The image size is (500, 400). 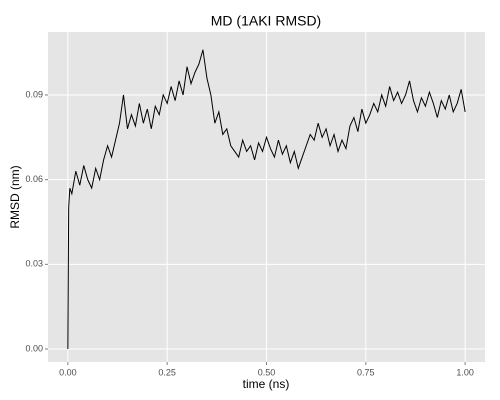 What do you see at coordinates (266, 21) in the screenshot?
I see `chart-title: MD (1AKI RMSD)` at bounding box center [266, 21].